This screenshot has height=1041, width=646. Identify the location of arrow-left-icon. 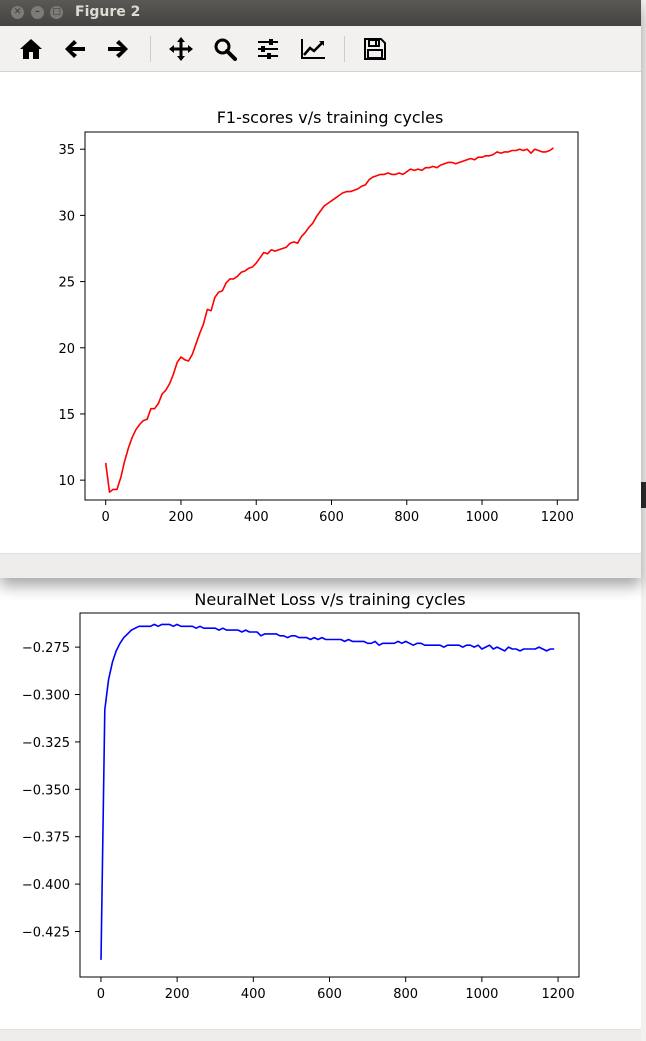
(75, 49).